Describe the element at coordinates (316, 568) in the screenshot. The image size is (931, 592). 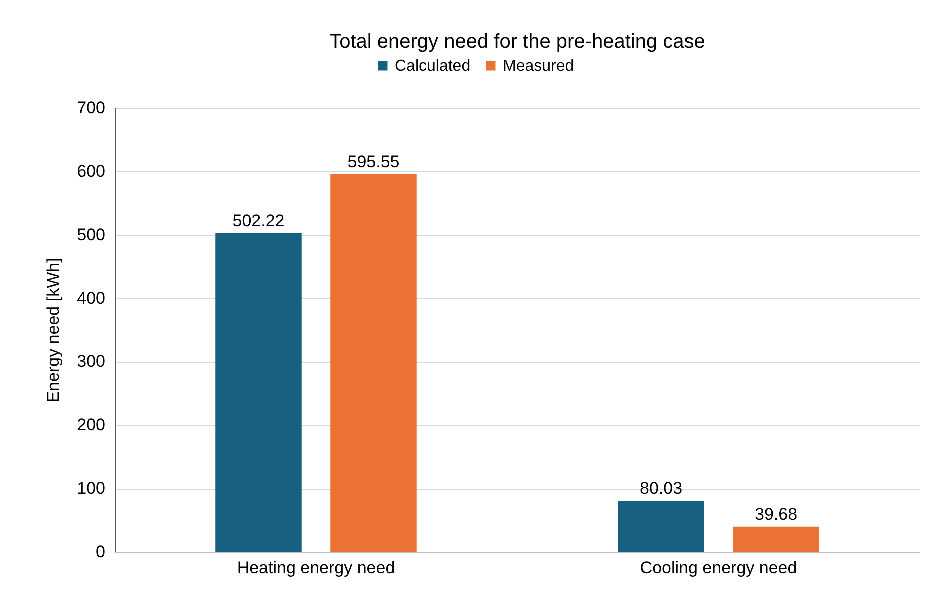
I see `x-tick-label: Heating energy need` at that location.